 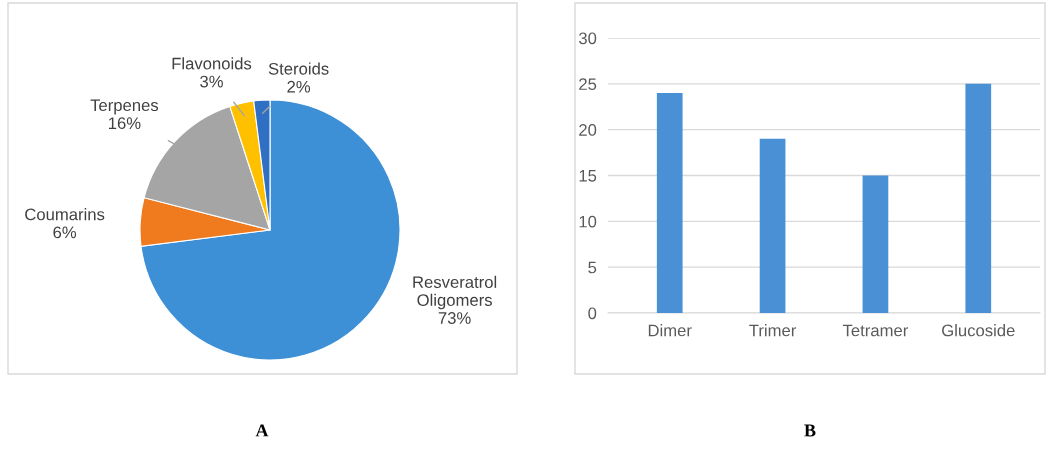 What do you see at coordinates (587, 38) in the screenshot?
I see `y-tick-label: 30` at bounding box center [587, 38].